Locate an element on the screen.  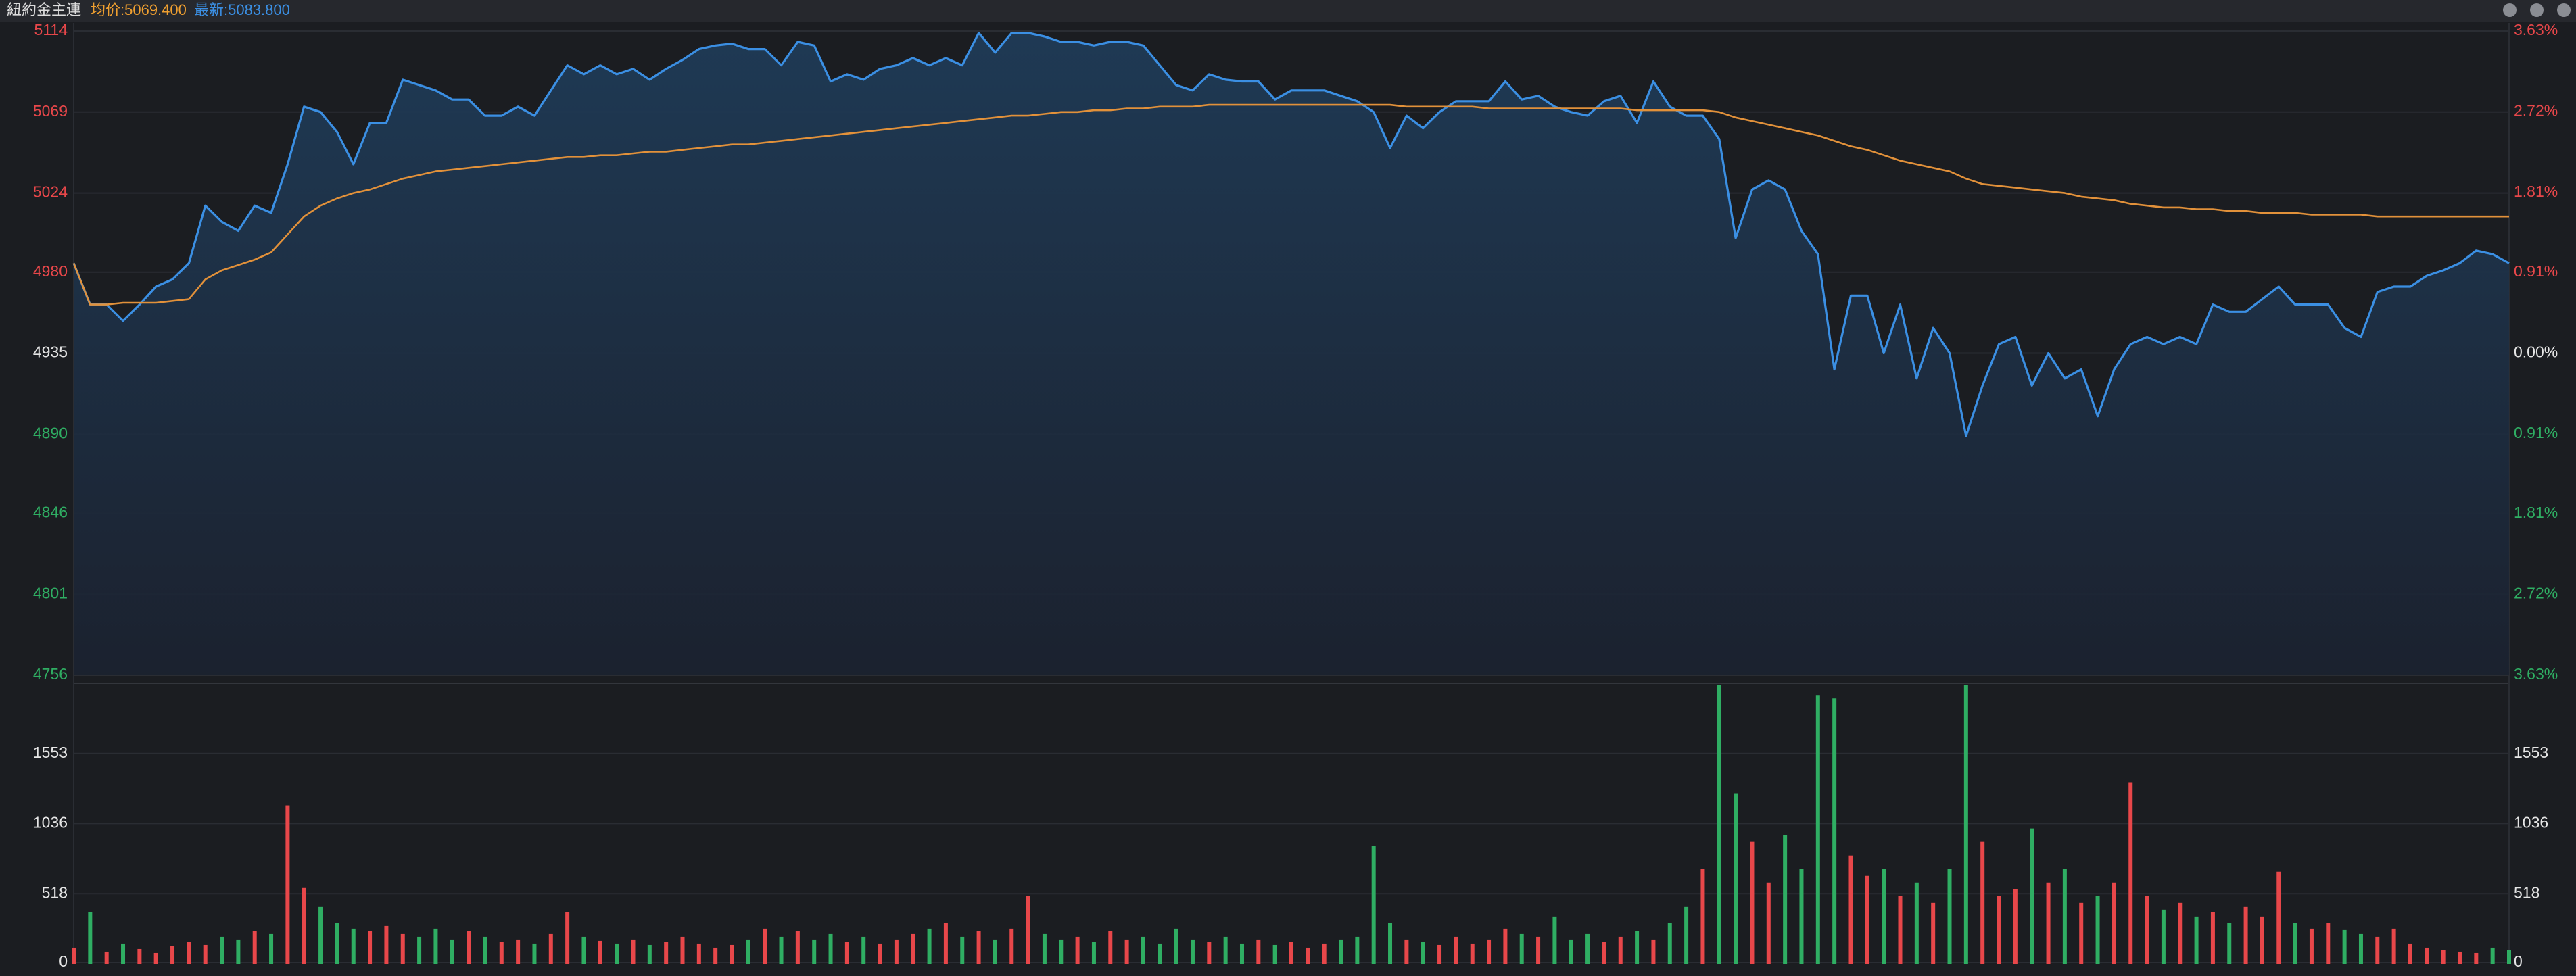
y-tick-label: 5069 is located at coordinates (50, 111).